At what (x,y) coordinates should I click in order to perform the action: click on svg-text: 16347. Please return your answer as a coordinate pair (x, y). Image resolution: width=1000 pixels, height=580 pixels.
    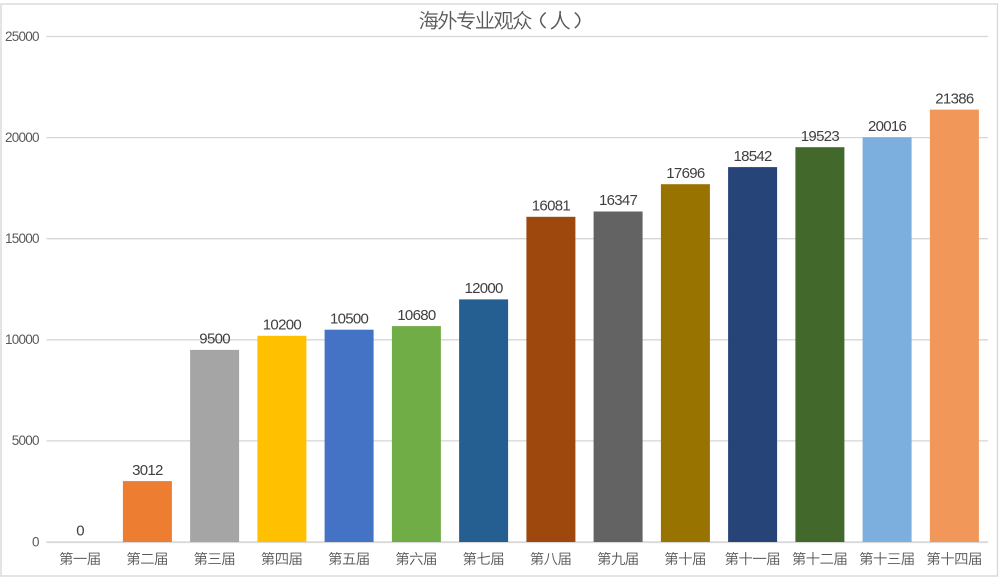
    Looking at the image, I should click on (618, 200).